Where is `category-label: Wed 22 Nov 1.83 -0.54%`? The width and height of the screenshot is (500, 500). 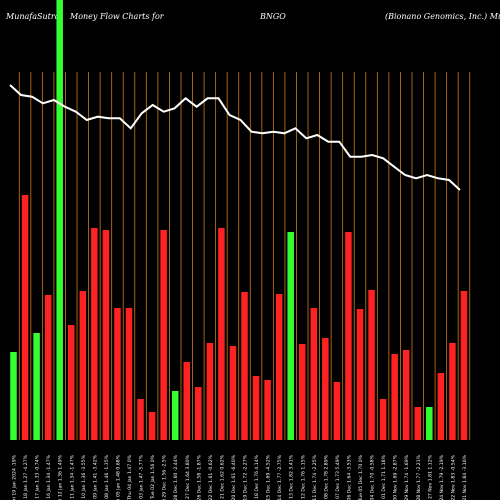 category-label: Wed 22 Nov 1.83 -0.54% is located at coordinates (453, 477).